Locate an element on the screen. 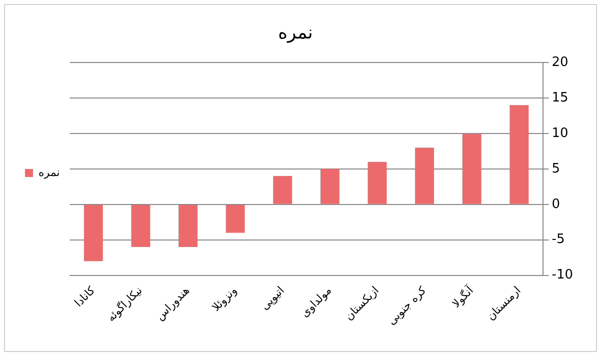 This screenshot has width=601, height=356. y-tick-label: 10 is located at coordinates (560, 133).